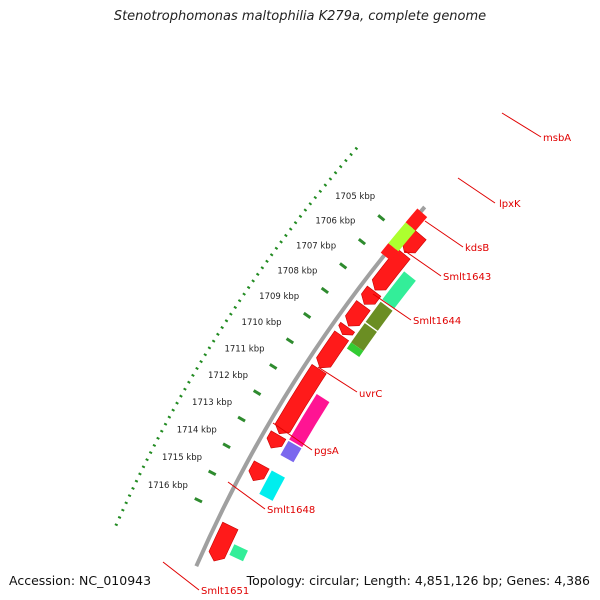  What do you see at coordinates (80, 580) in the screenshot?
I see `accession-text: Accession: NC_010943` at bounding box center [80, 580].